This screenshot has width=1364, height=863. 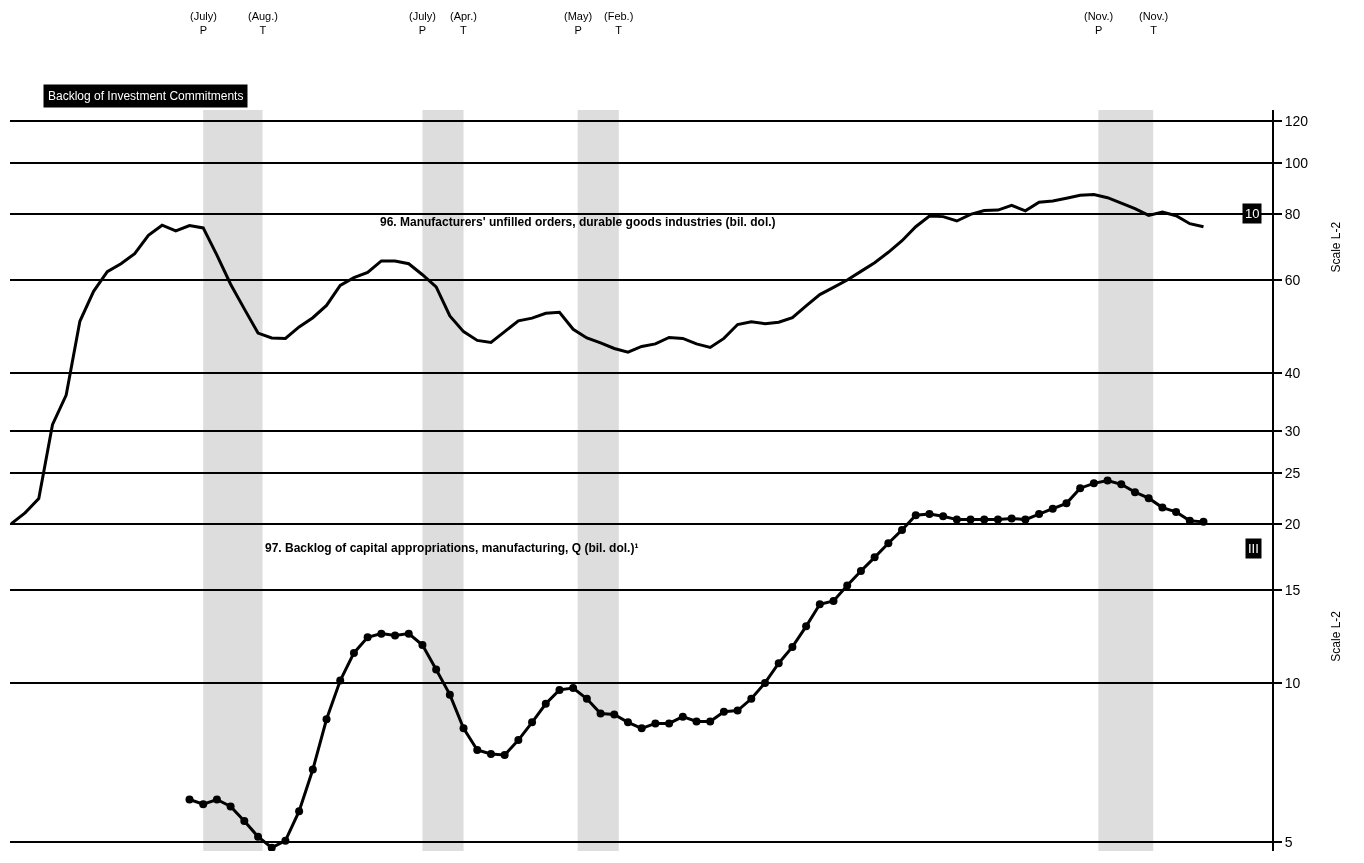 I want to click on y-tick-label: 30, so click(x=1292, y=431).